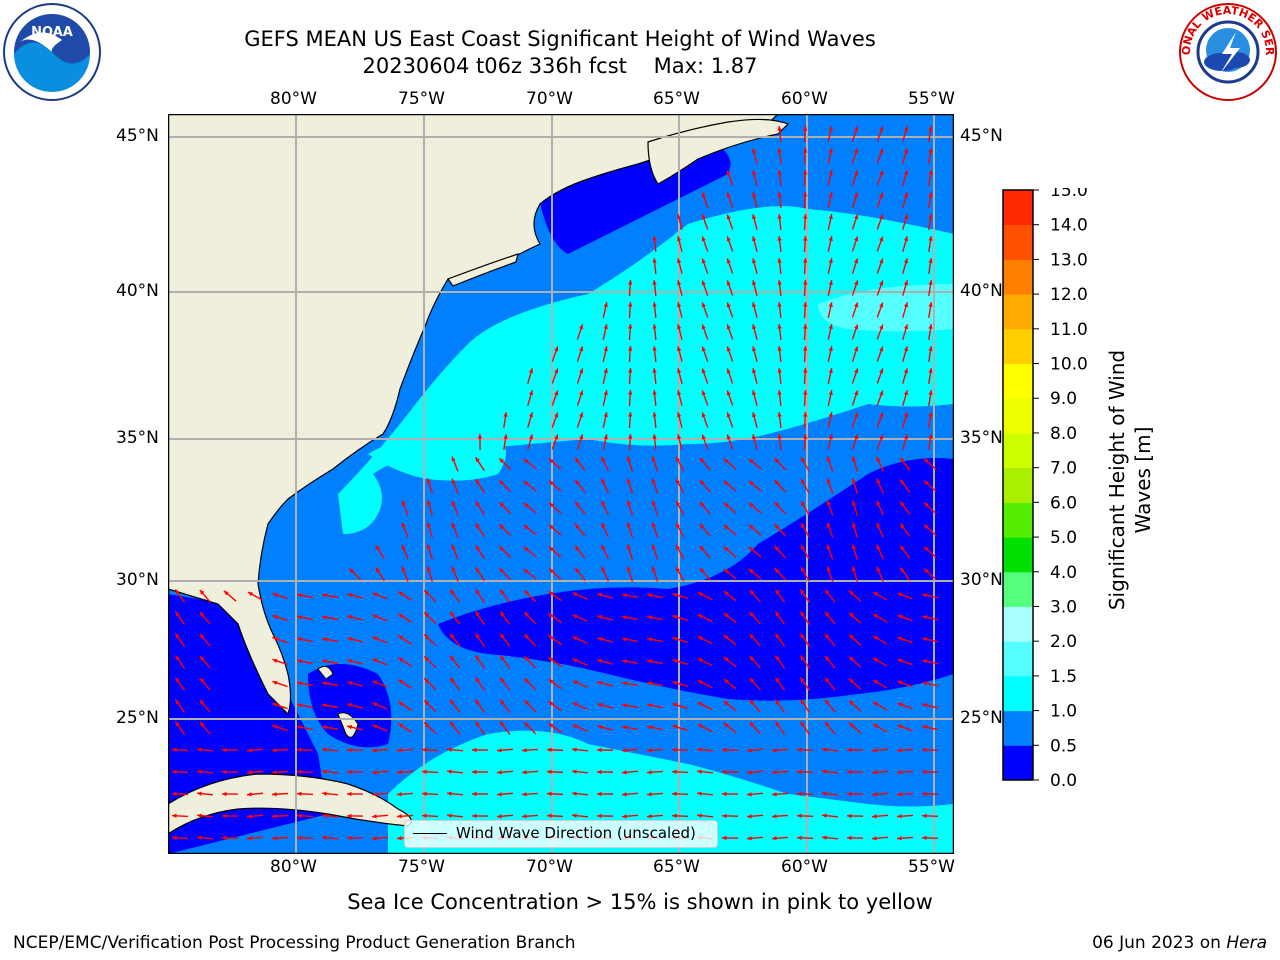  I want to click on colorbar-tick-label: 10.0, so click(1069, 365).